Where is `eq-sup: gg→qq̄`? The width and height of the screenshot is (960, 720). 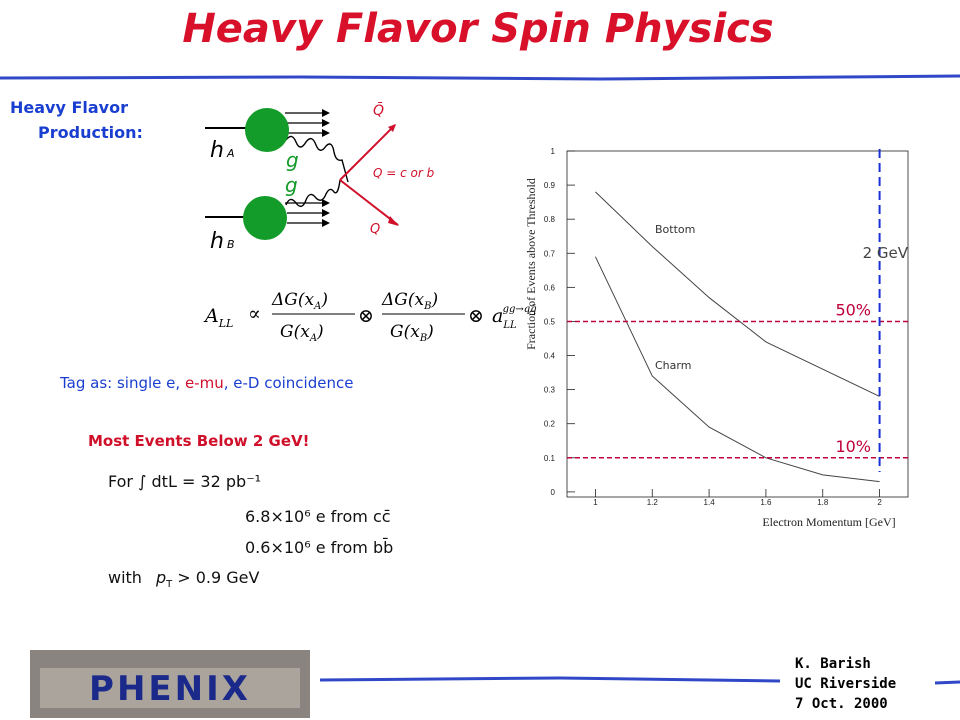
eq-sup: gg→qq̄ is located at coordinates (520, 309).